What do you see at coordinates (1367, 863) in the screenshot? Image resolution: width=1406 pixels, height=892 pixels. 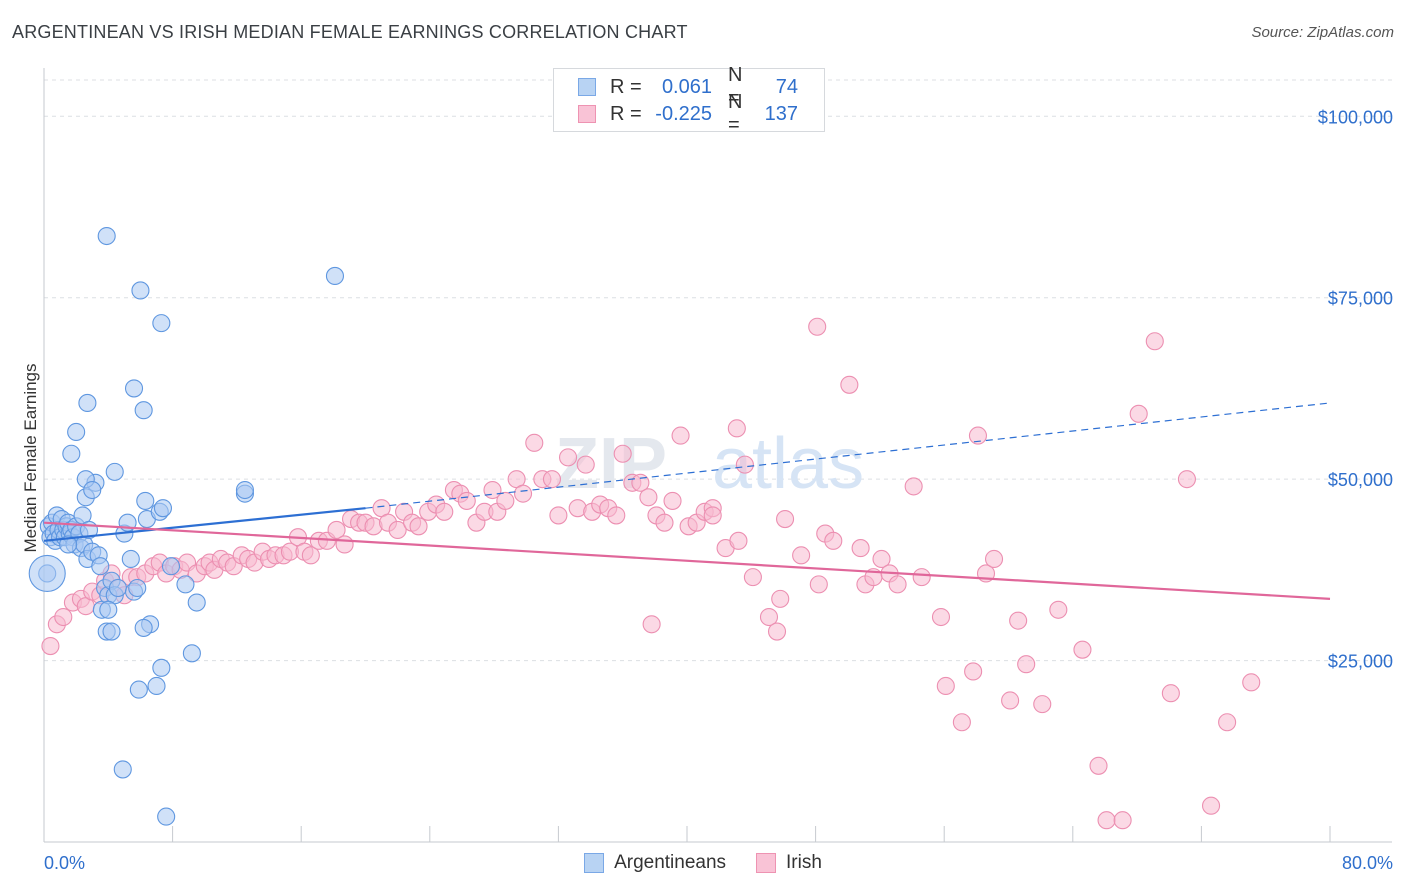 I see `x-tick-label-max: 80.0%` at bounding box center [1367, 863].